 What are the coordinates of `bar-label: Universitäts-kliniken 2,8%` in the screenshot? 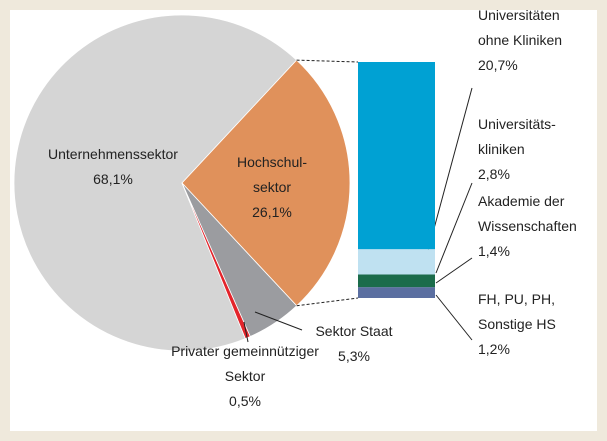 It's located at (517, 149).